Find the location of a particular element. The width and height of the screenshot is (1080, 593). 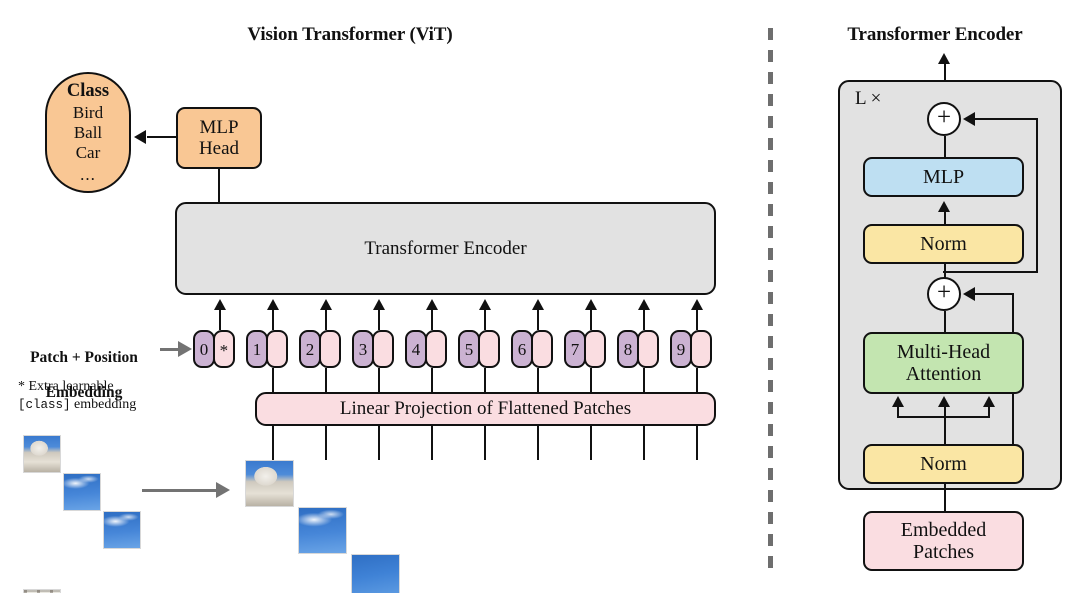

token-5: 5 is located at coordinates (480, 349).